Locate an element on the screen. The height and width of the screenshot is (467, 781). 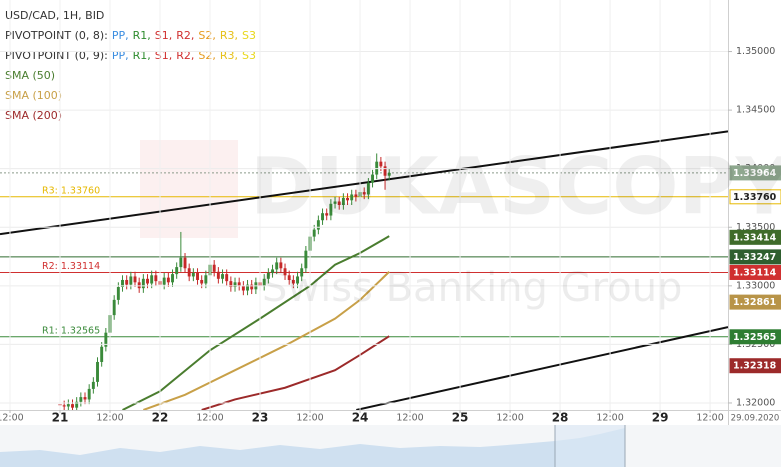
level-label: R3: 1.33760 is located at coordinates (71, 190).